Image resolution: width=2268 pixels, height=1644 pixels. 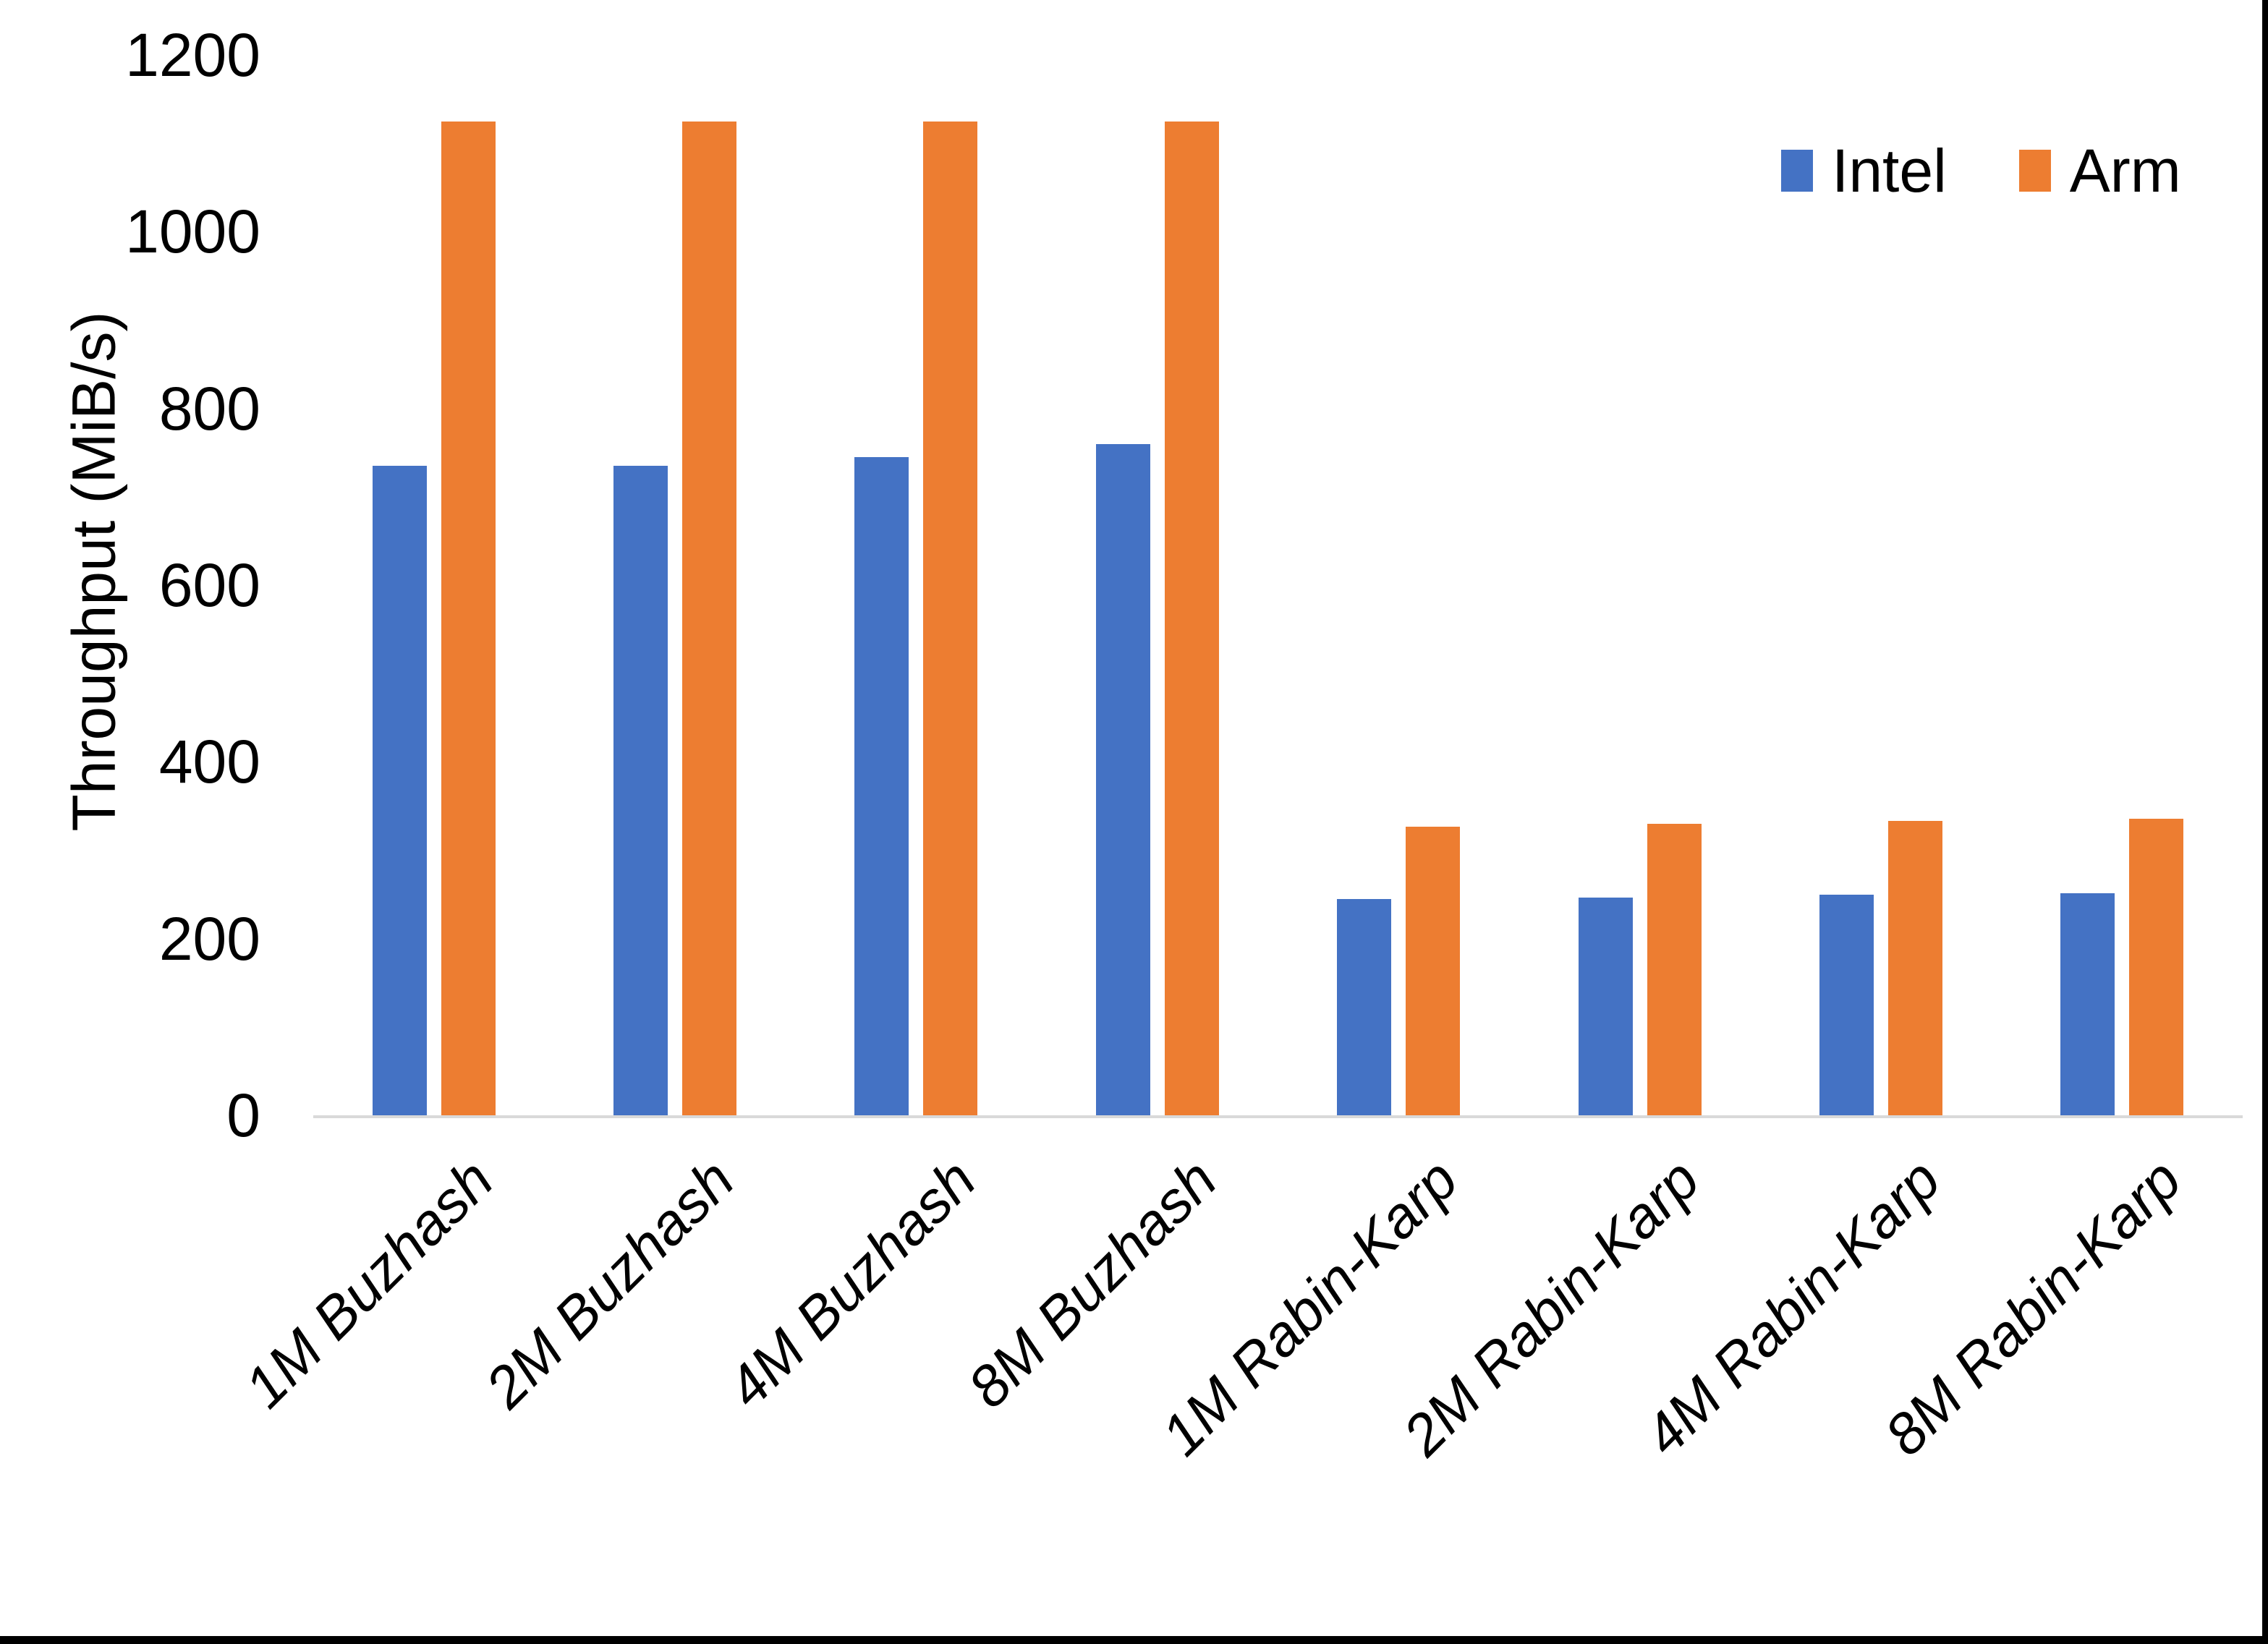 What do you see at coordinates (640, 790) in the screenshot?
I see `bar-intel-2m-buzhash` at bounding box center [640, 790].